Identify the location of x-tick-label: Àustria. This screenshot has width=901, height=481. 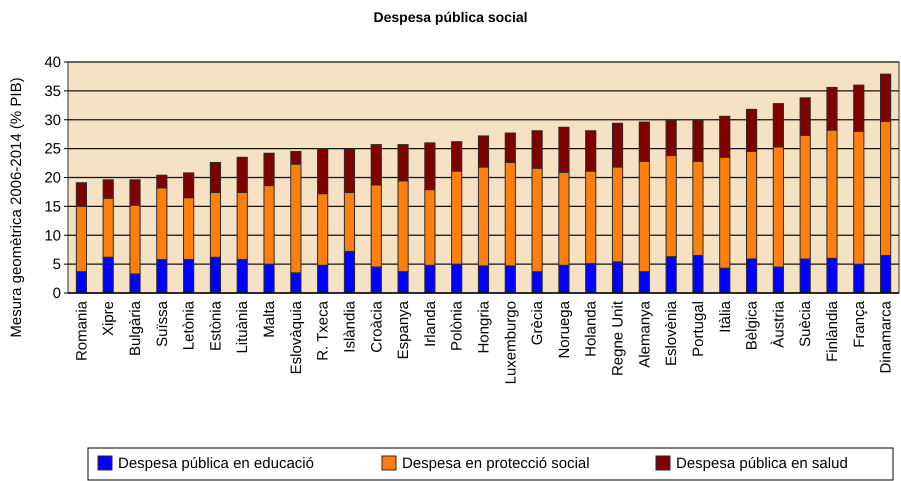
(778, 324).